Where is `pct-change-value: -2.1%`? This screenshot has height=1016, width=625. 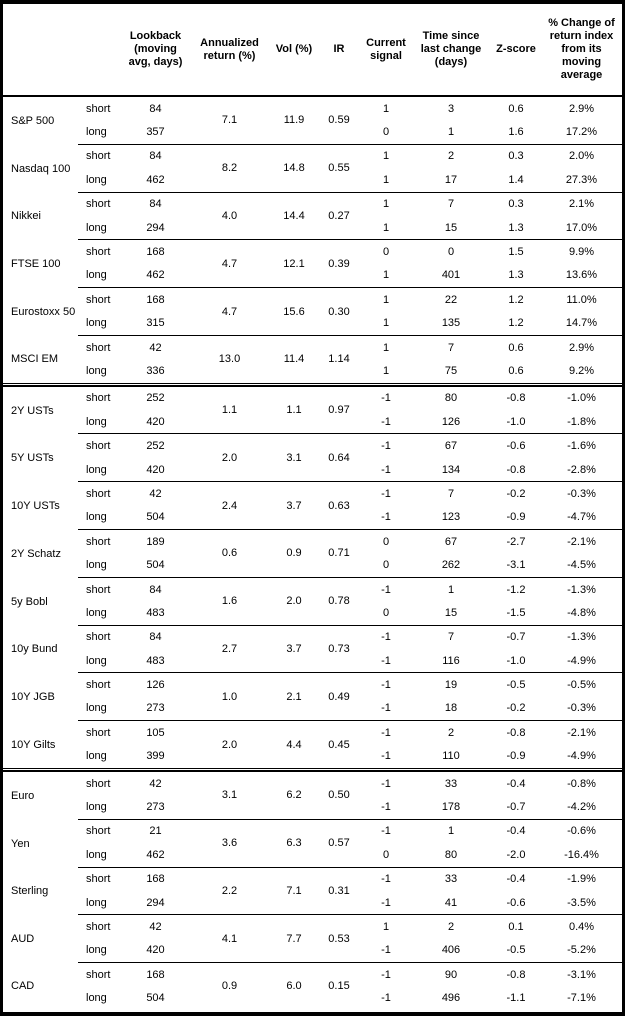
pct-change-value: -2.1% is located at coordinates (581, 541).